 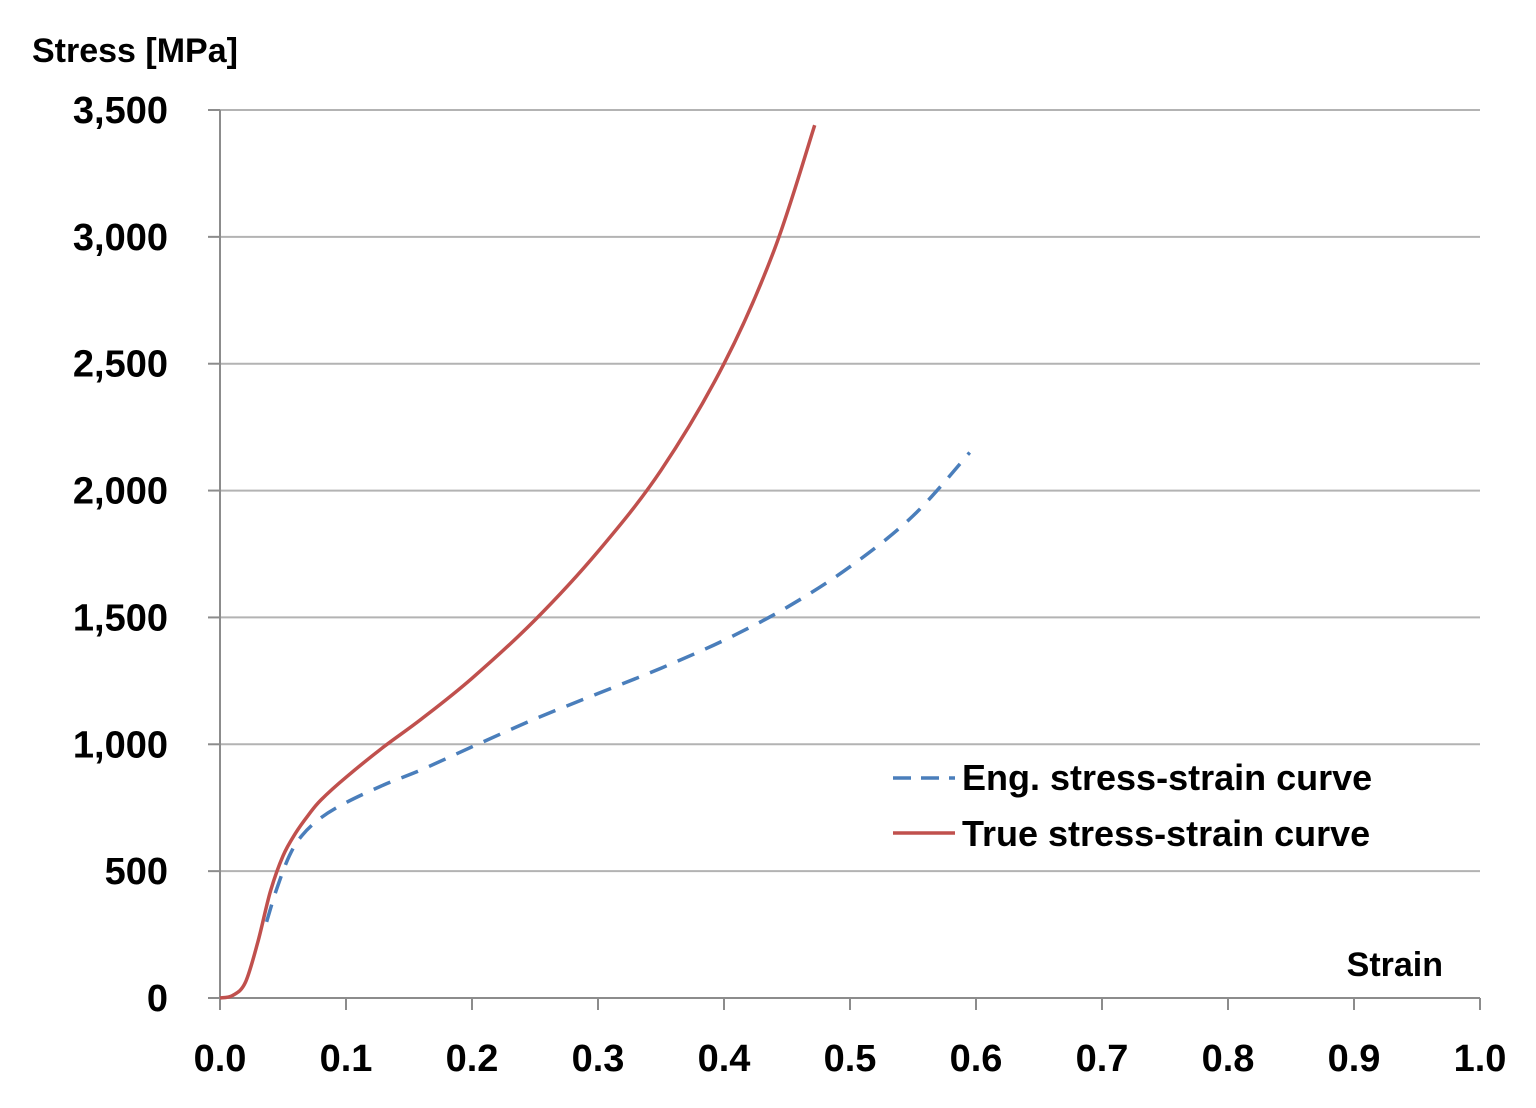 What do you see at coordinates (120, 365) in the screenshot?
I see `y-tick-label-5: 2,500` at bounding box center [120, 365].